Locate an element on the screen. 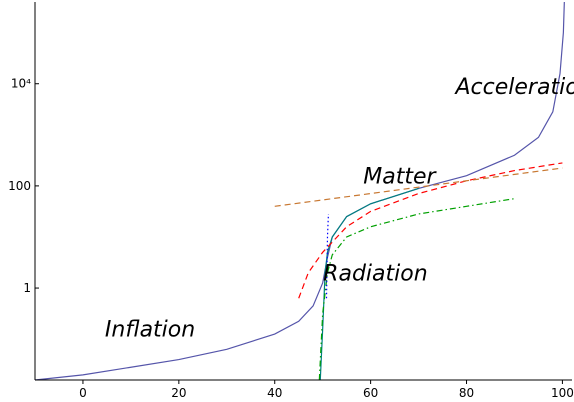  annotation-label: Matter is located at coordinates (400, 176).